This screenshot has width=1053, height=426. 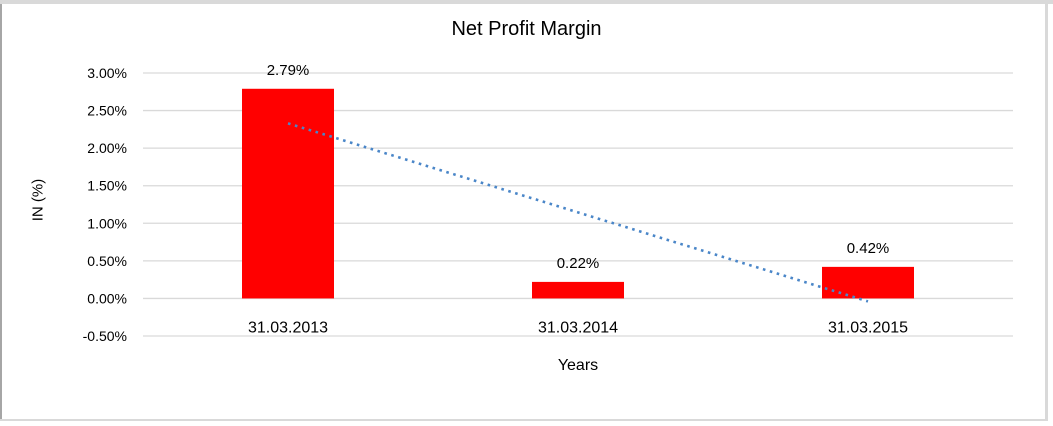 What do you see at coordinates (1046, 212) in the screenshot?
I see `frame-right-border` at bounding box center [1046, 212].